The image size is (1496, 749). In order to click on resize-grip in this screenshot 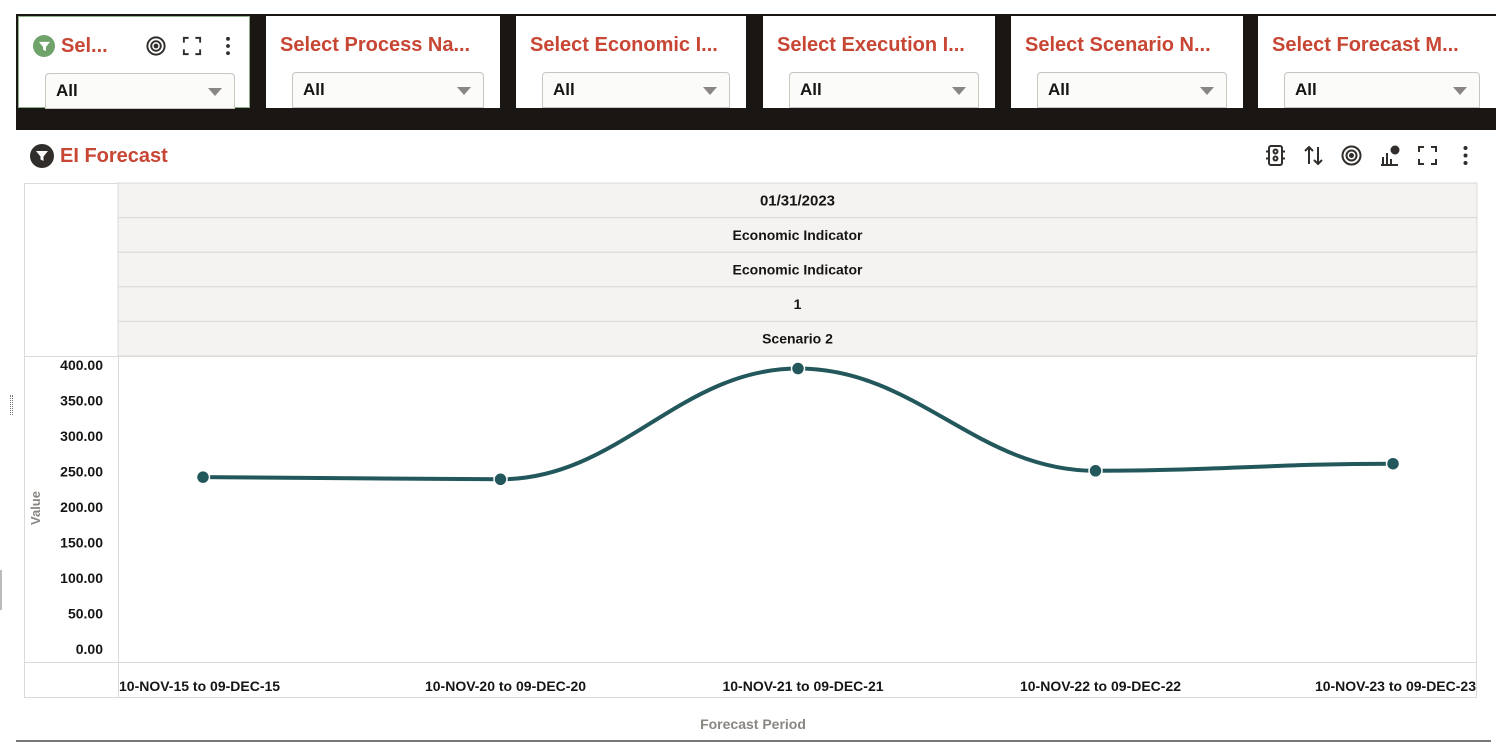, I will do `click(11, 405)`.